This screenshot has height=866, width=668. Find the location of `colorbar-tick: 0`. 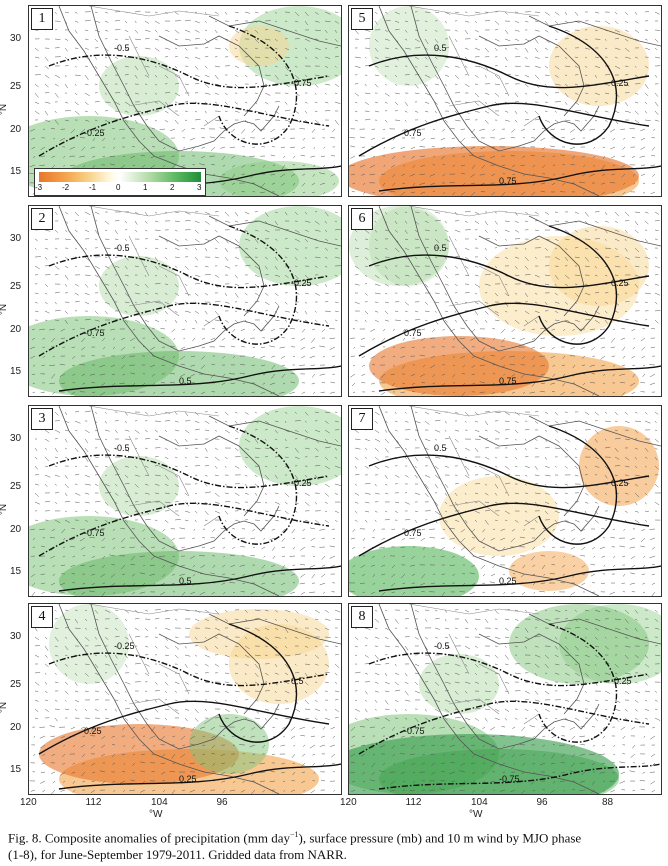

colorbar-tick: 0 is located at coordinates (118, 187).